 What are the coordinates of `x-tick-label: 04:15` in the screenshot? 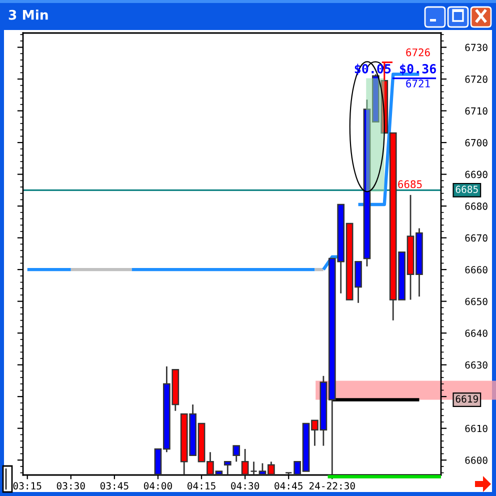 It's located at (202, 486).